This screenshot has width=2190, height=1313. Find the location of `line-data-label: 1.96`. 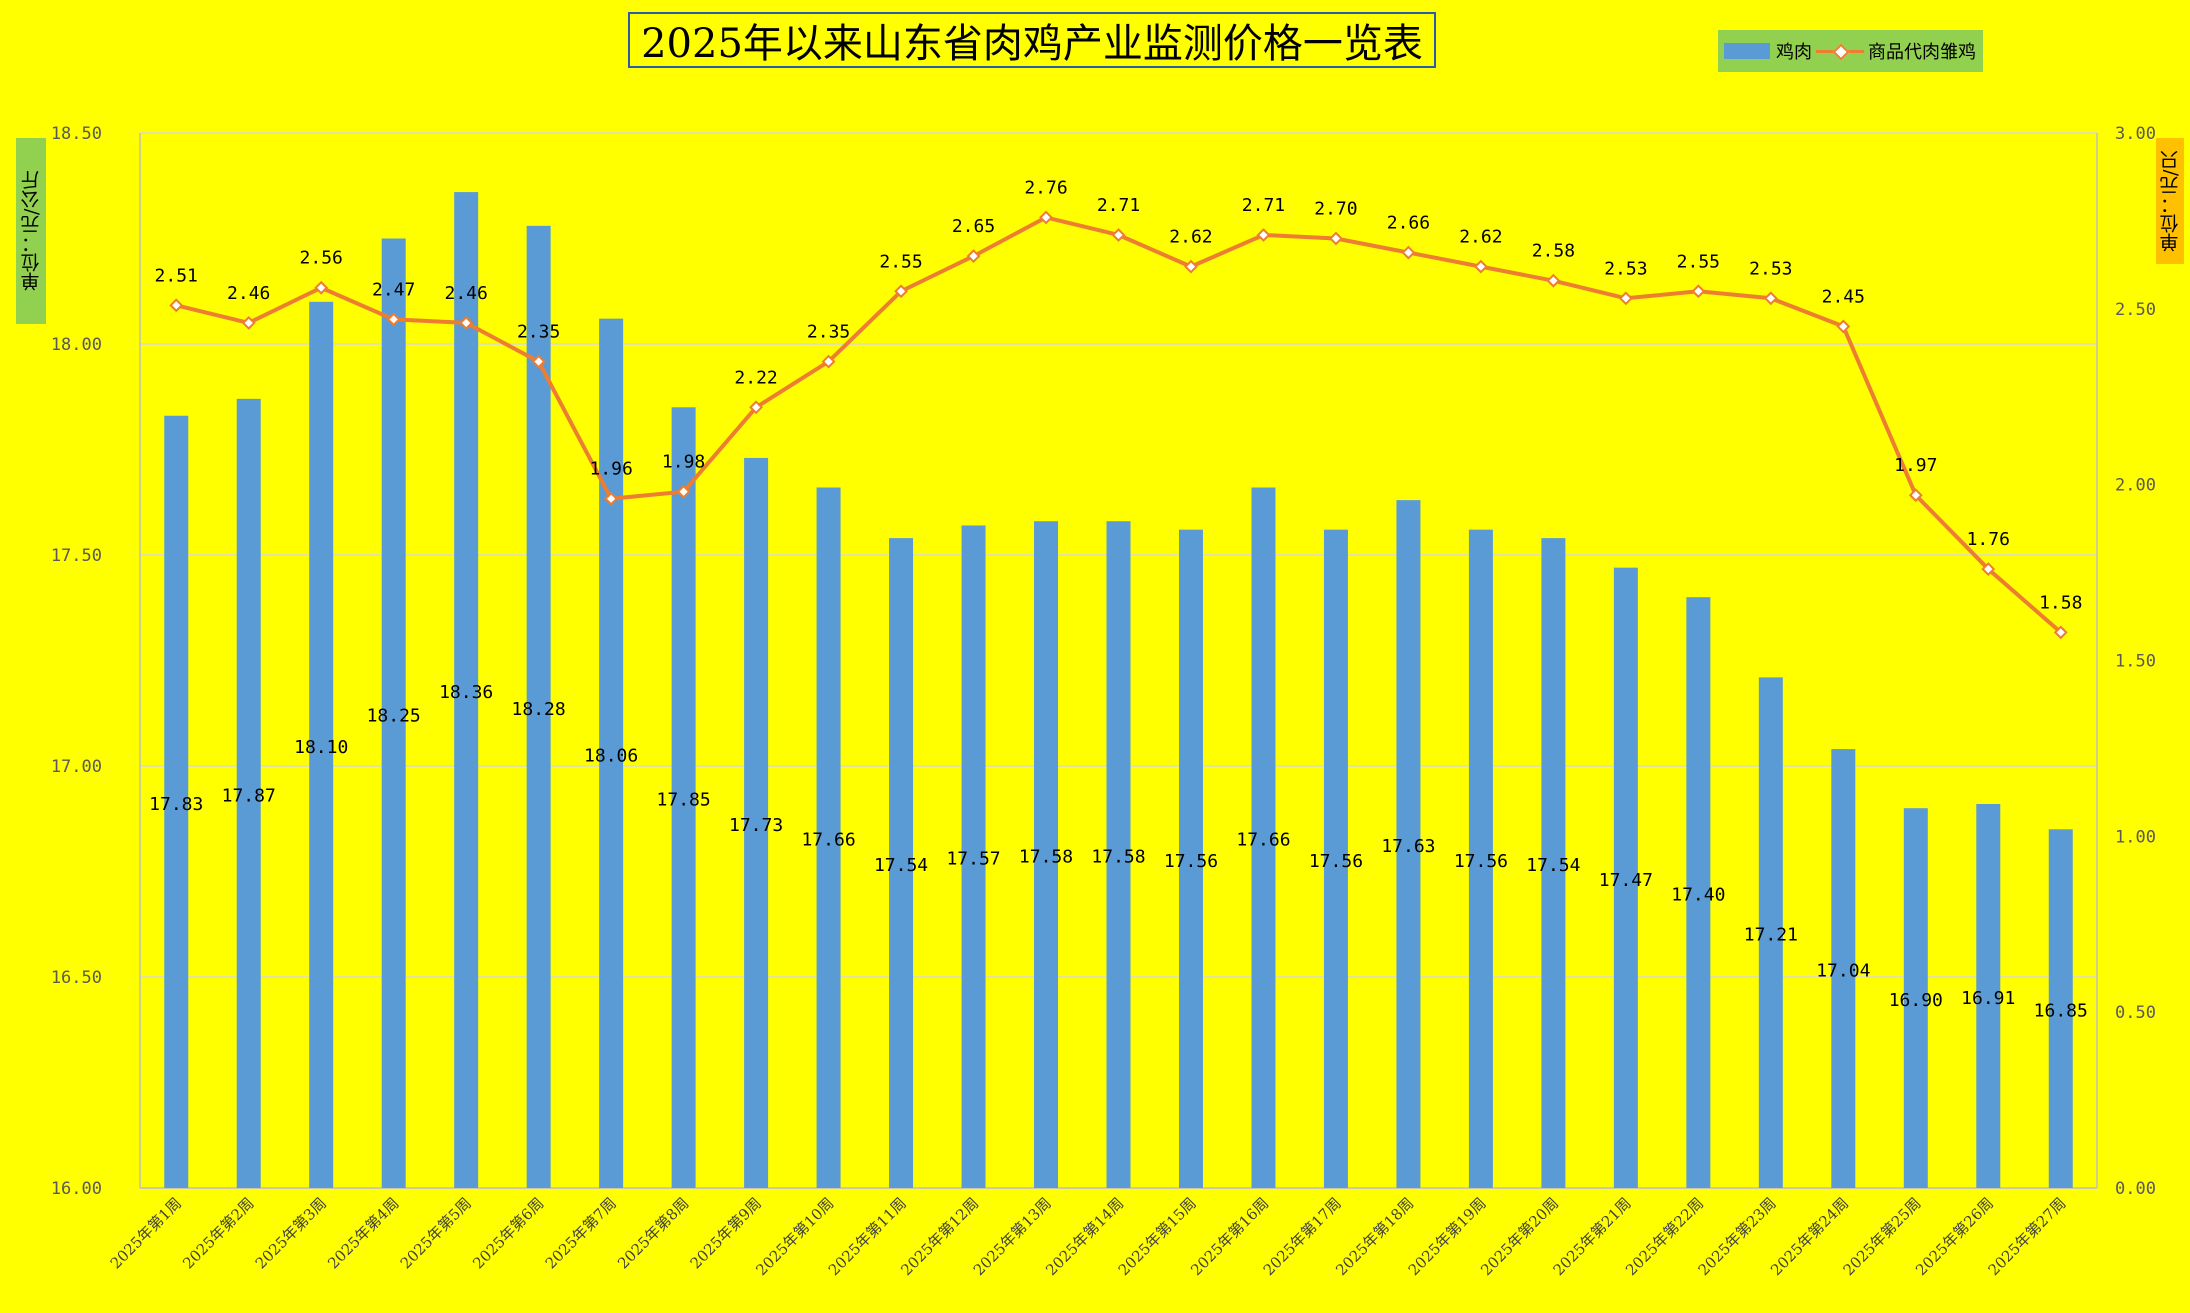

line-data-label: 1.96 is located at coordinates (610, 469).